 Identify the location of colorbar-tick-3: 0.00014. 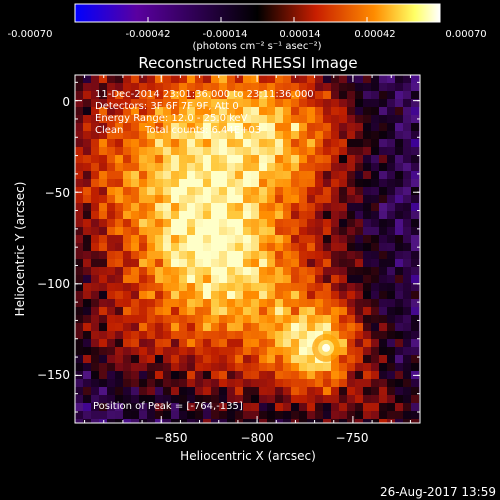
(299, 34).